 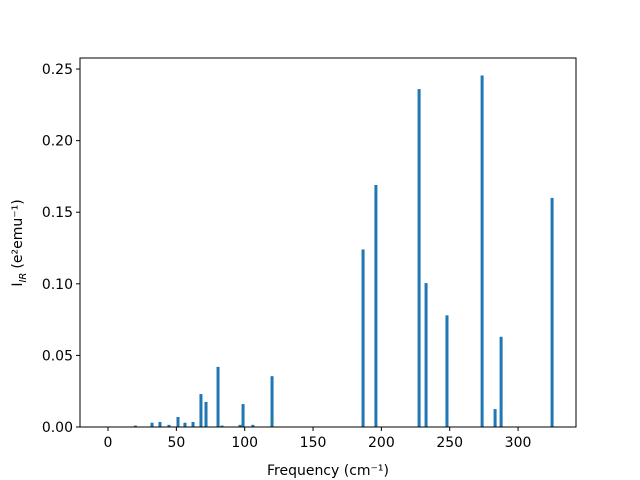 I want to click on x-tick-label: 150, so click(x=313, y=443).